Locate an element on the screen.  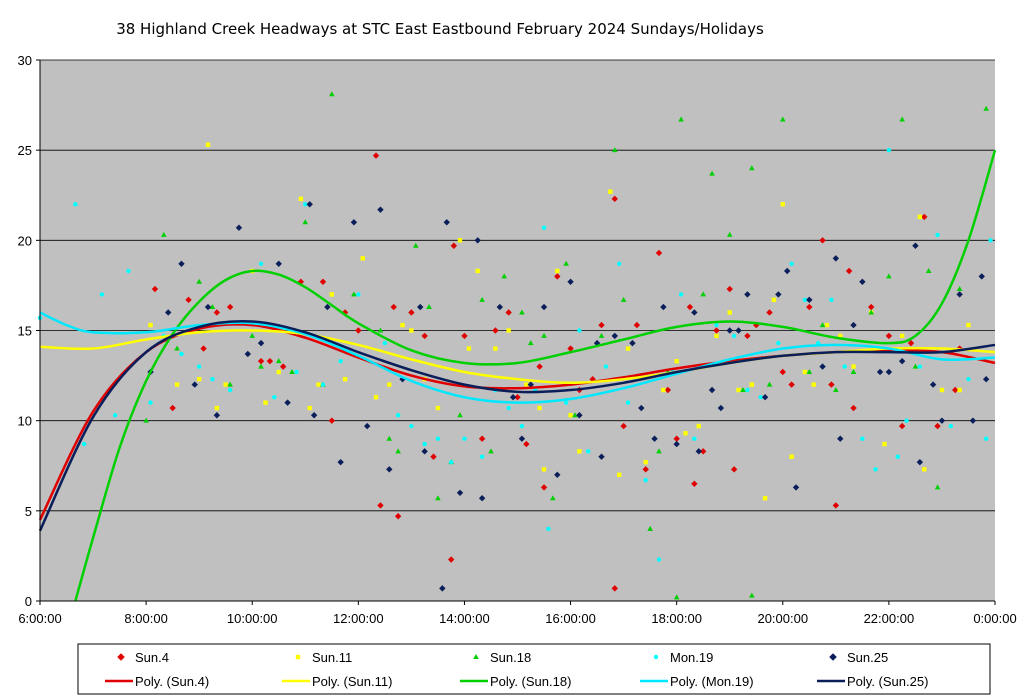
legend-label: Sun.11 is located at coordinates (332, 657).